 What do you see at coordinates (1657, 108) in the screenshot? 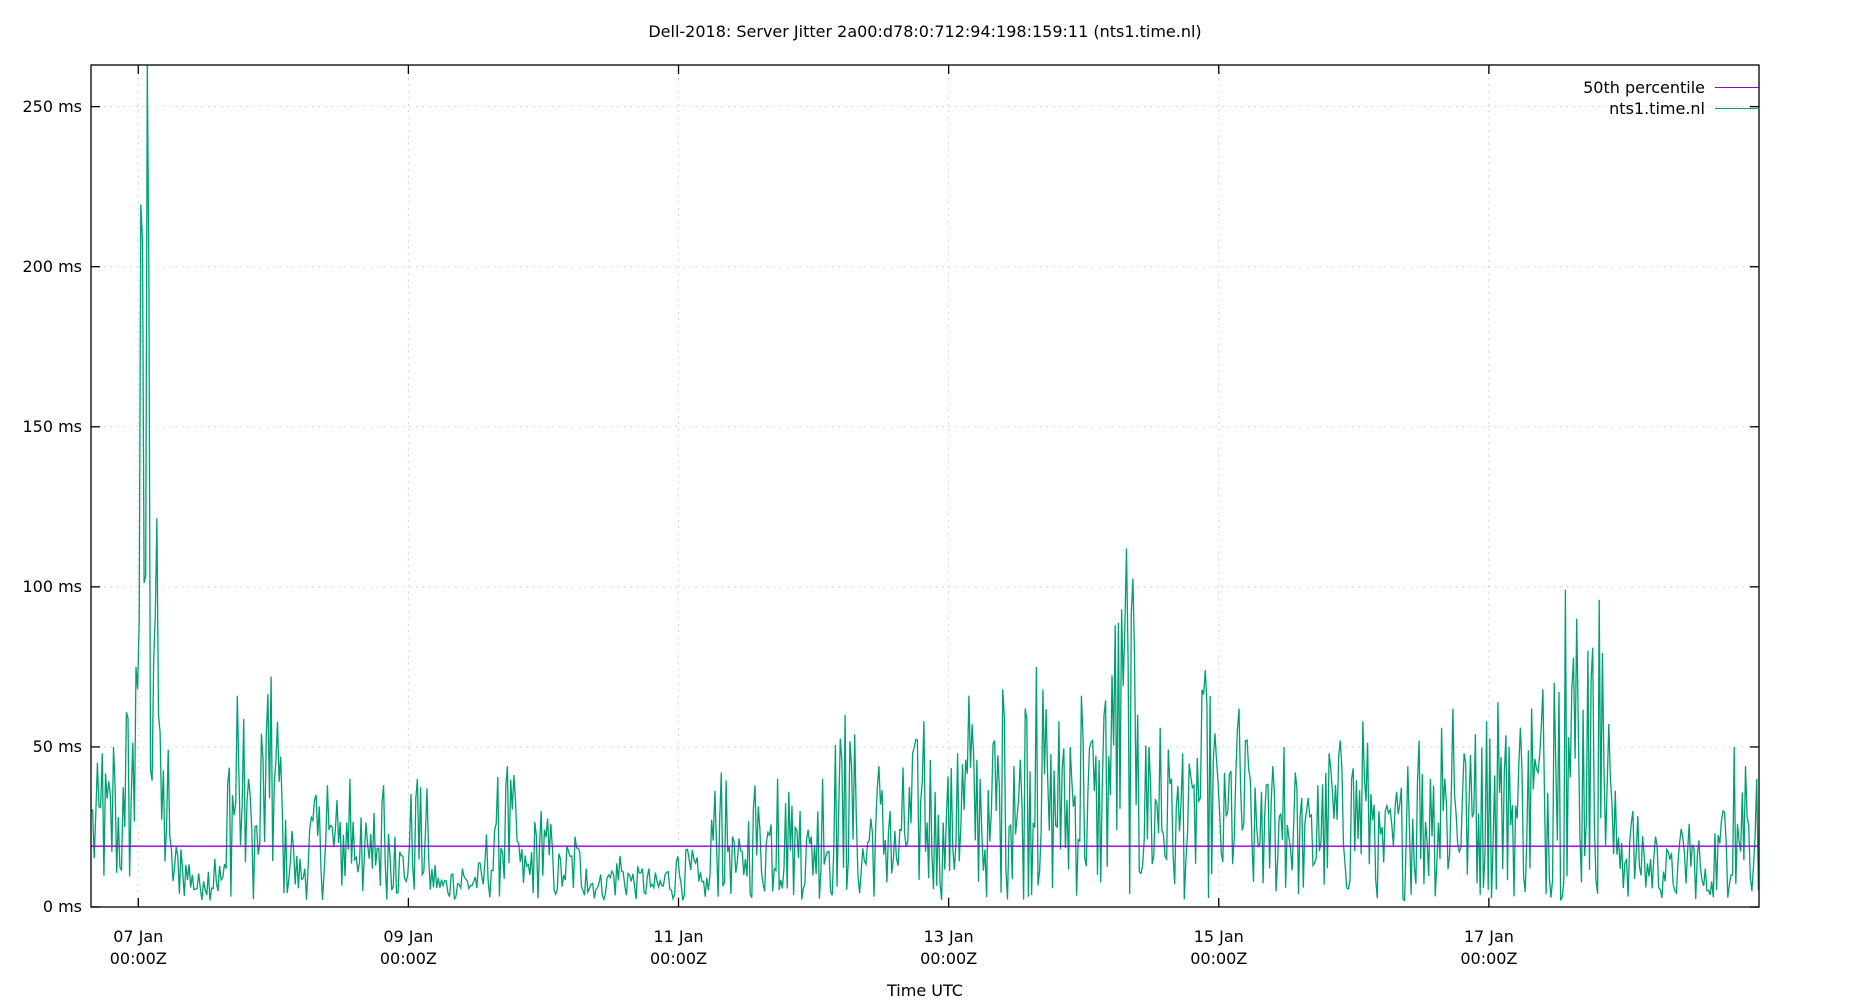
I see `legend-label: nts1.time.nl` at bounding box center [1657, 108].